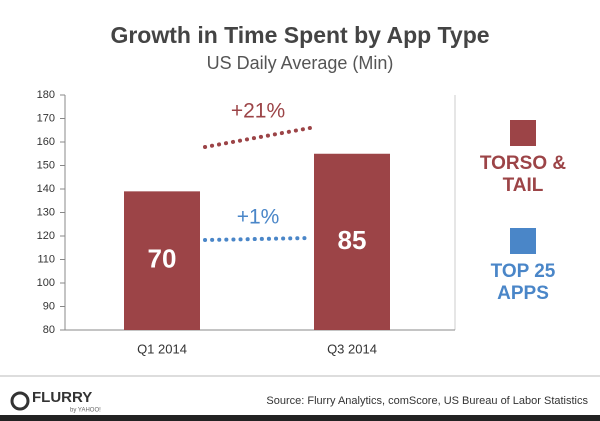 The image size is (600, 421). What do you see at coordinates (46, 189) in the screenshot?
I see `y-tick-label: 140` at bounding box center [46, 189].